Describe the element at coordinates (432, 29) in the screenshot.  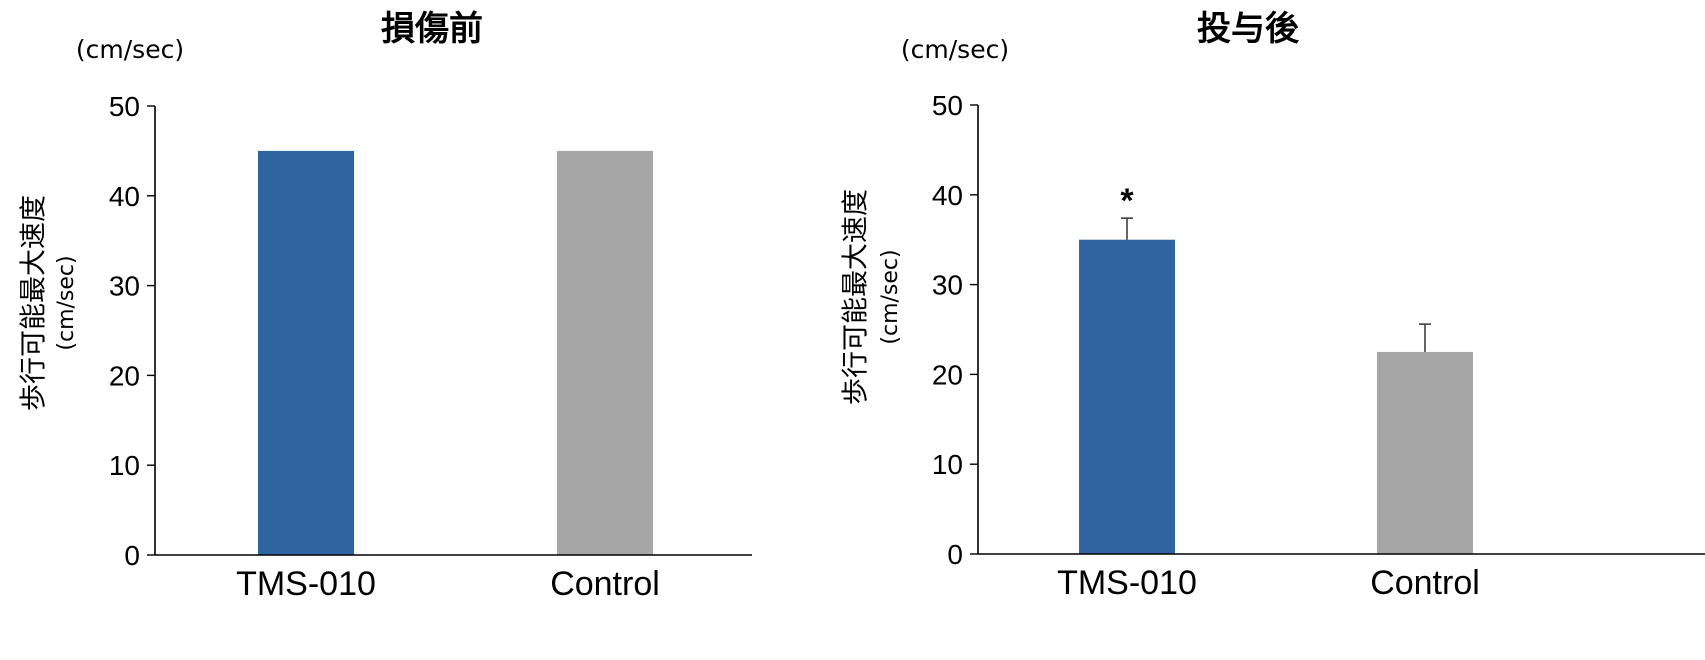
I see `chart-title: 損傷前` at that location.